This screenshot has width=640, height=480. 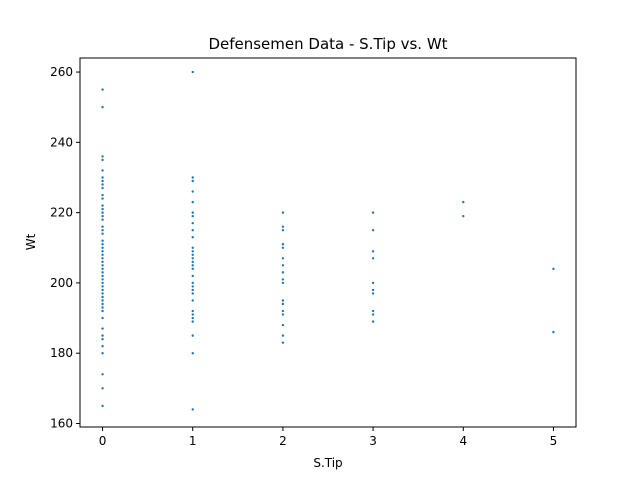 I want to click on y-tick-label: 200, so click(x=61, y=283).